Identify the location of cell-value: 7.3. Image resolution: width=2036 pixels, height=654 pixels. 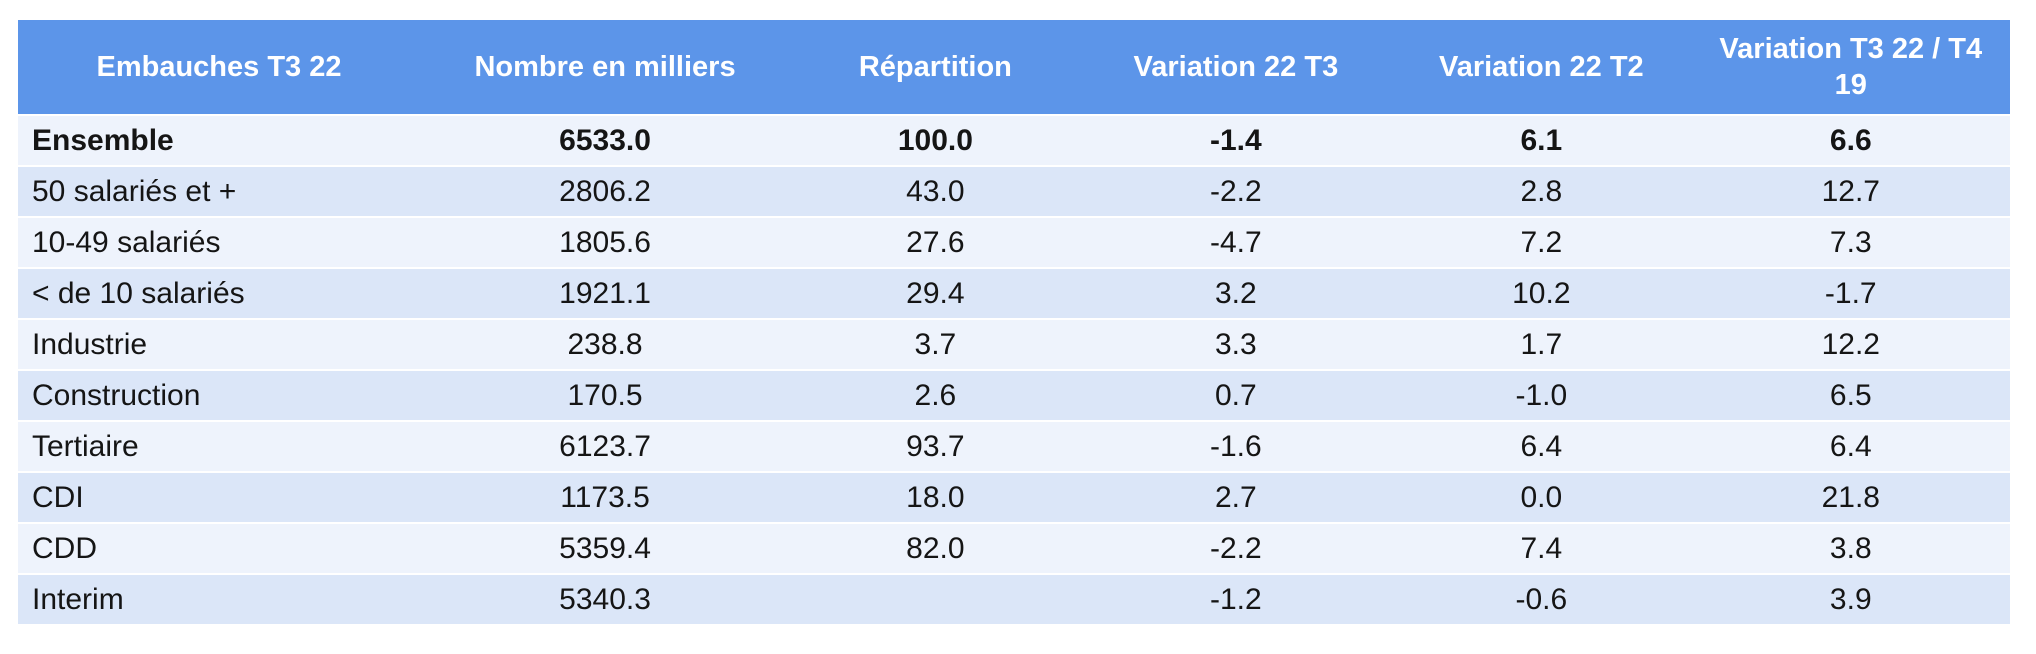
(1850, 242).